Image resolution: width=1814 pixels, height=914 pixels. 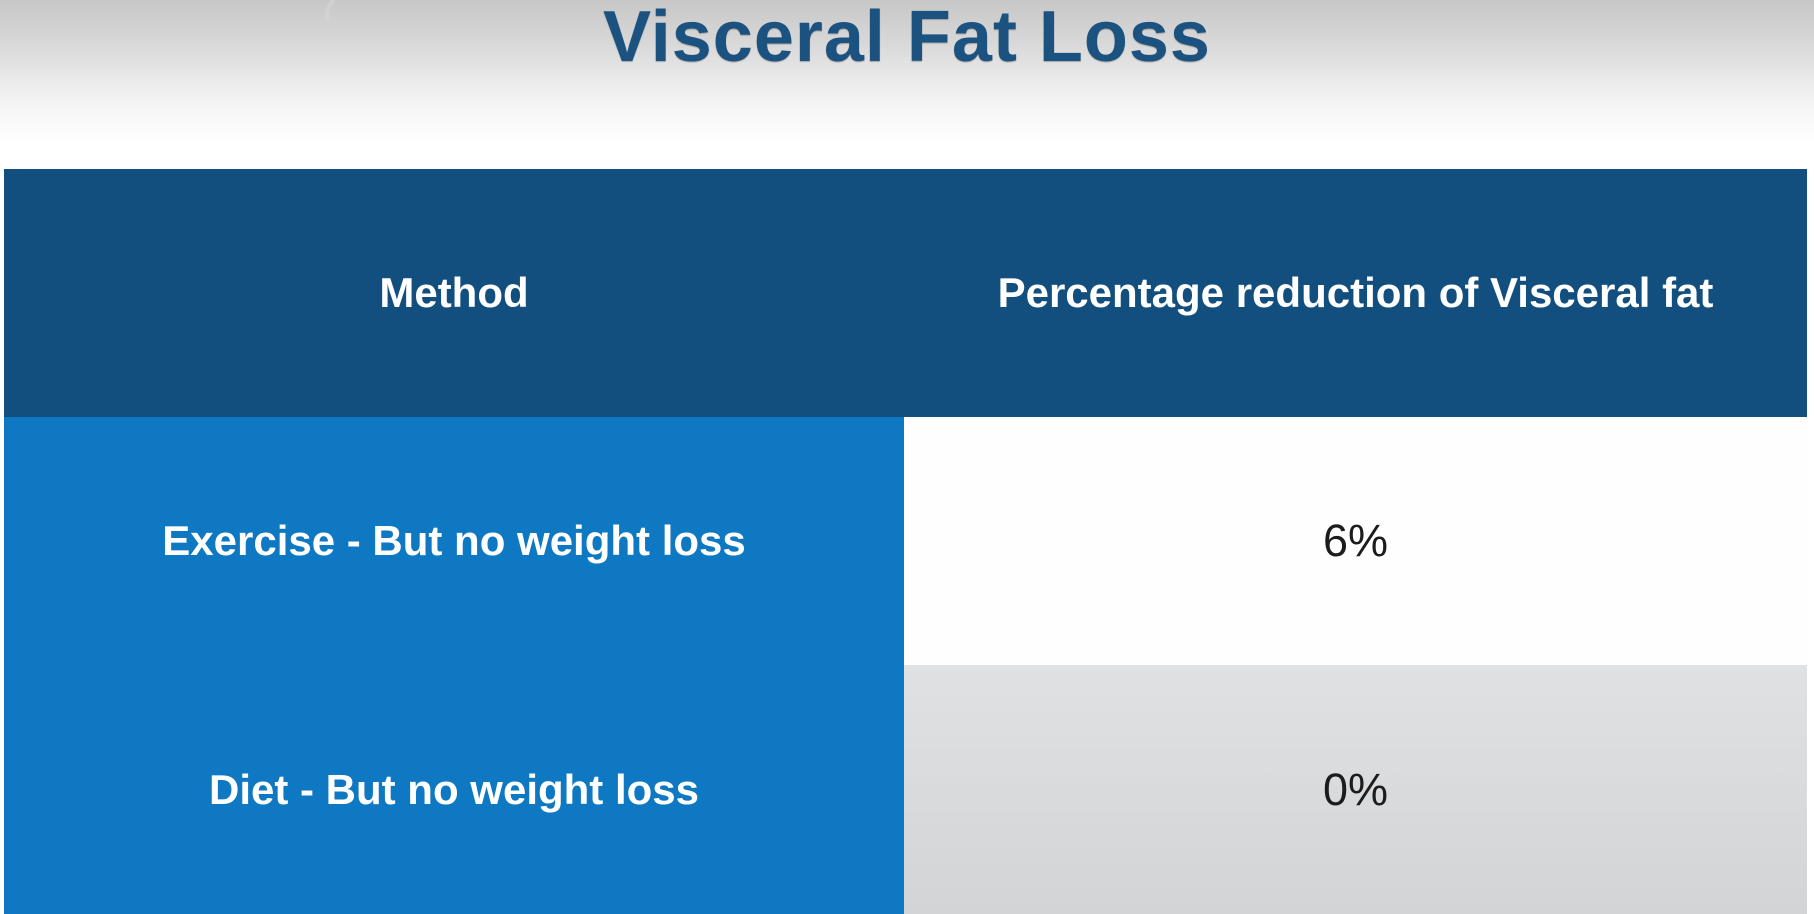 I want to click on stray-mark, so click(x=329, y=10).